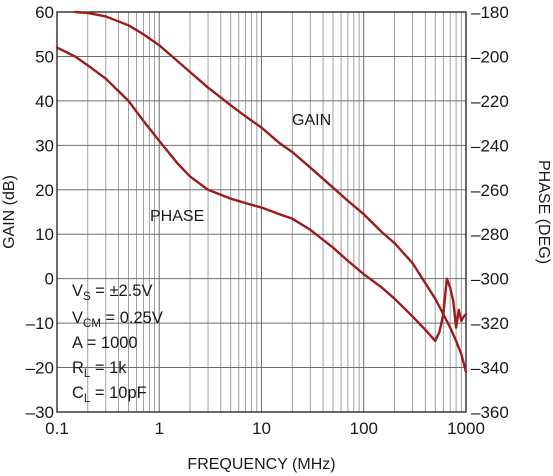  Describe the element at coordinates (490, 145) in the screenshot. I see `y-tick-label-right: –240` at that location.